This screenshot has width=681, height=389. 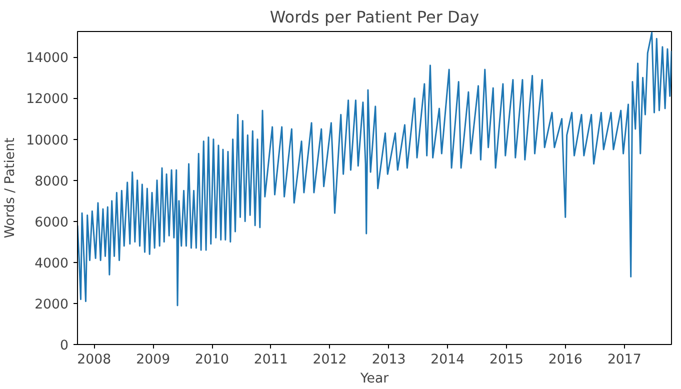 What do you see at coordinates (94, 360) in the screenshot?
I see `x-tick-label: 2008` at bounding box center [94, 360].